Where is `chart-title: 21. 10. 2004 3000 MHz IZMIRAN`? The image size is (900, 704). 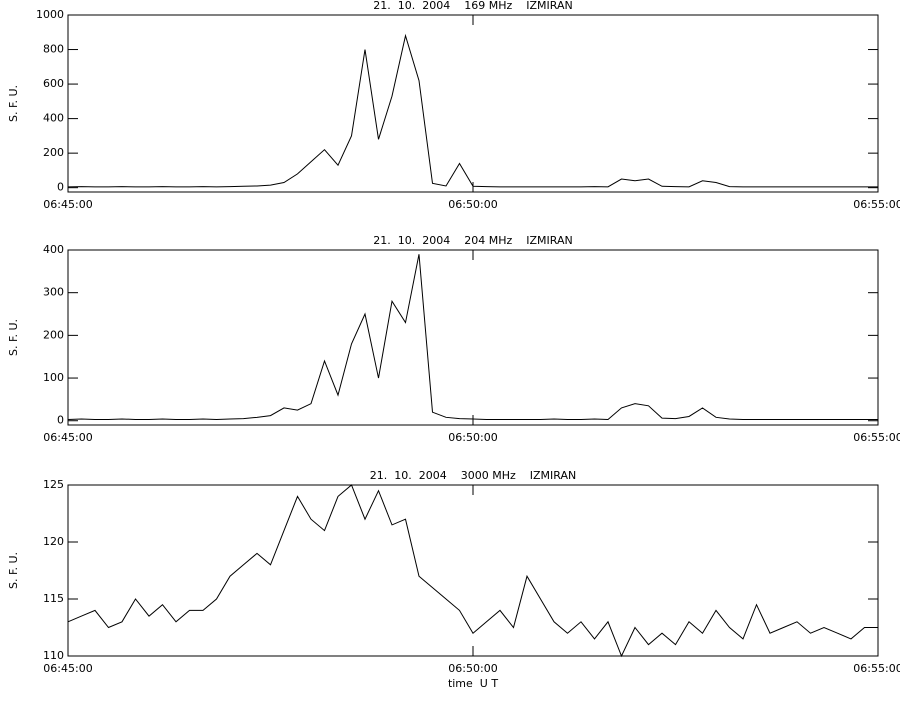
chart-title: 21. 10. 2004 3000 MHz IZMIRAN is located at coordinates (473, 475).